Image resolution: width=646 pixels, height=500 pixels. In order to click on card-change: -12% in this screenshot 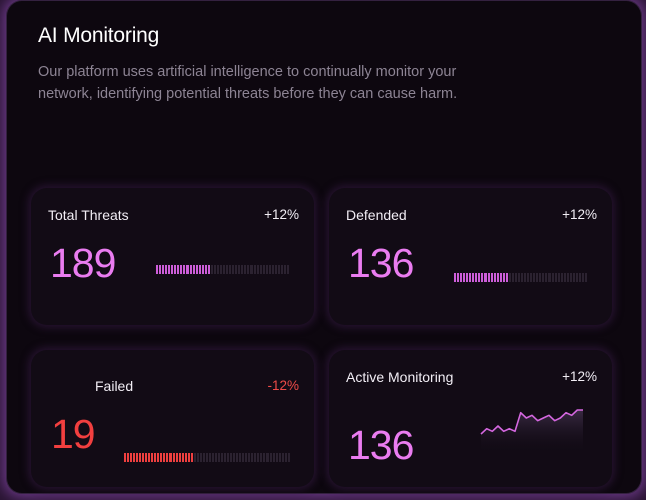, I will do `click(283, 385)`.